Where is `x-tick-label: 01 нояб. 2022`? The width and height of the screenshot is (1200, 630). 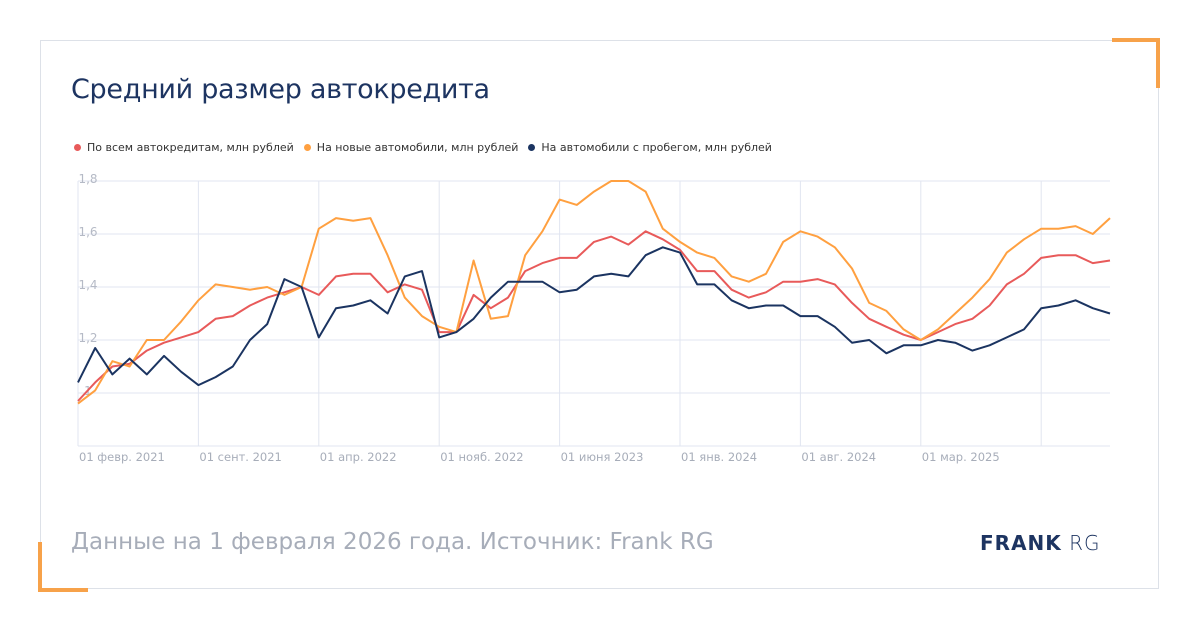
x-tick-label: 01 нояб. 2022 is located at coordinates (481, 457).